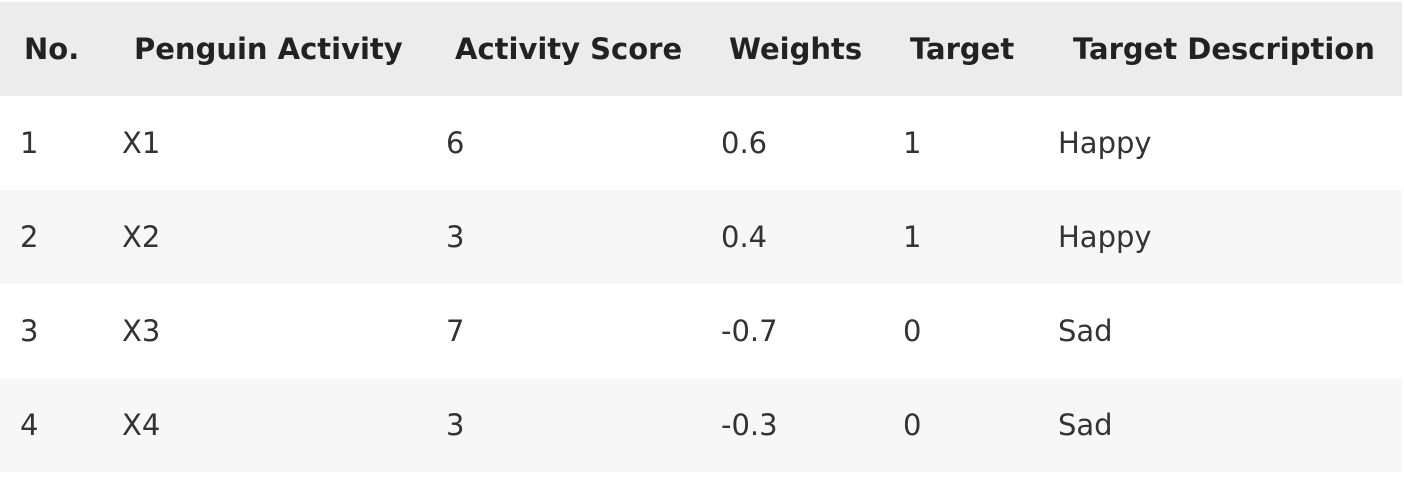 This screenshot has width=1404, height=484. What do you see at coordinates (749, 425) in the screenshot?
I see `cell-weights: -0.3` at bounding box center [749, 425].